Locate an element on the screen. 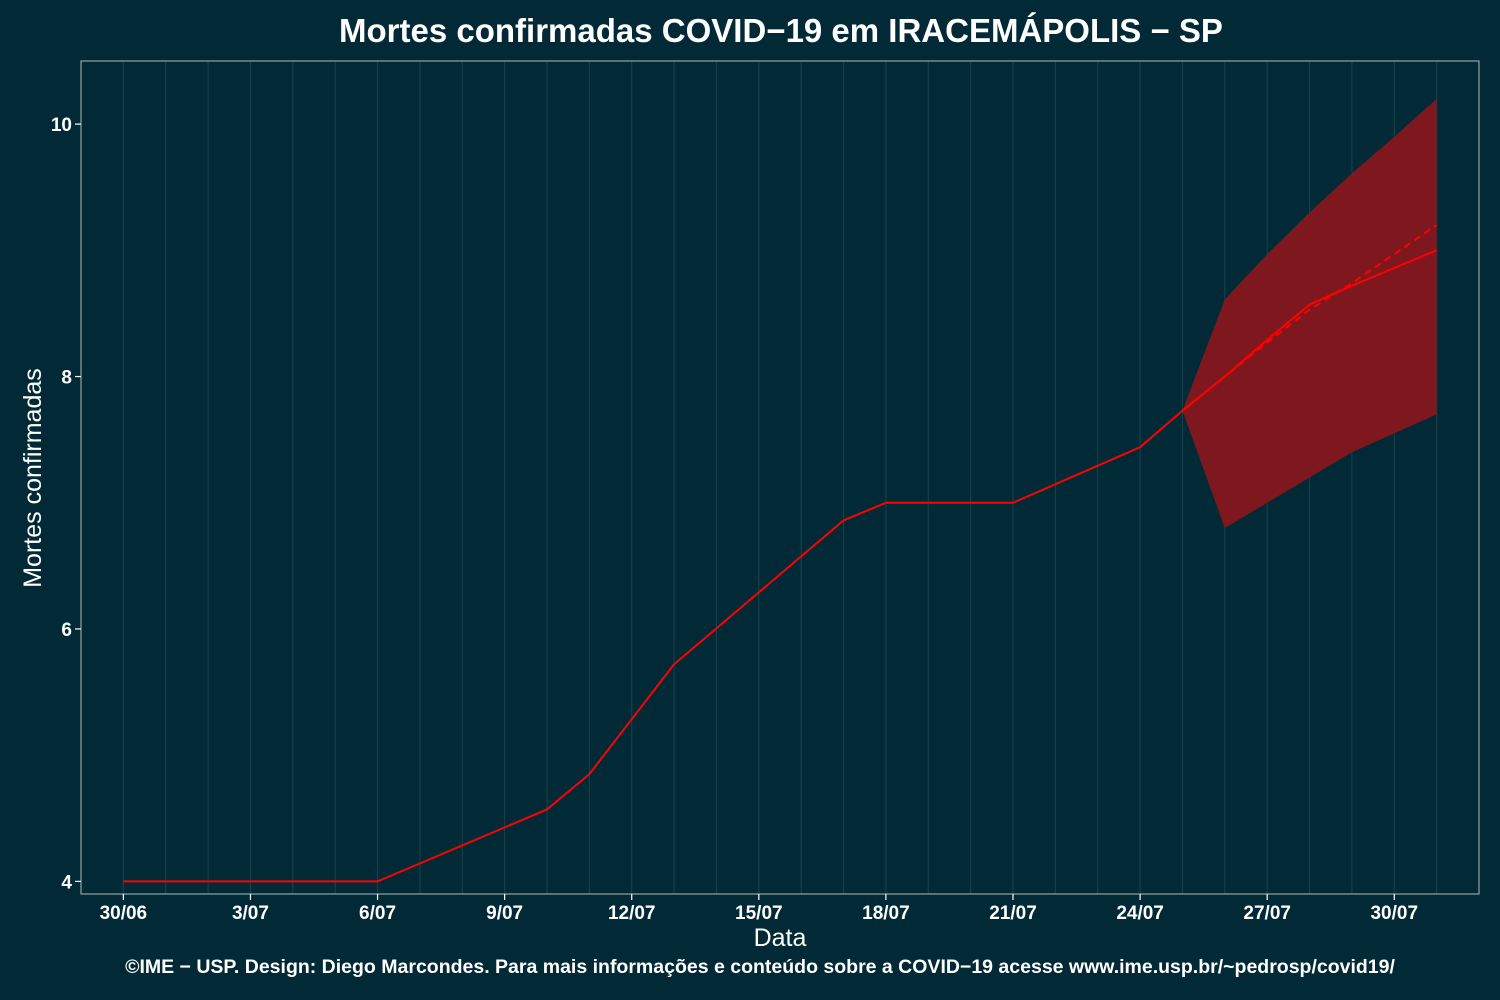 The width and height of the screenshot is (1500, 1000). x-tick-label: 3/07 is located at coordinates (250, 913).